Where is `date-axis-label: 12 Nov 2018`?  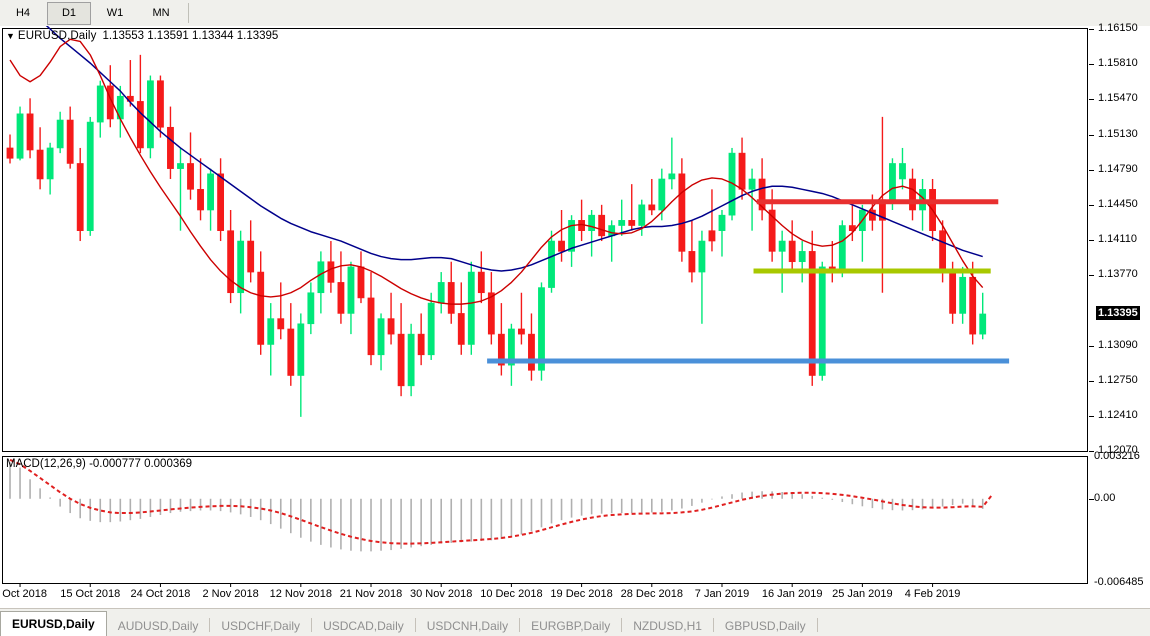 date-axis-label: 12 Nov 2018 is located at coordinates (301, 594).